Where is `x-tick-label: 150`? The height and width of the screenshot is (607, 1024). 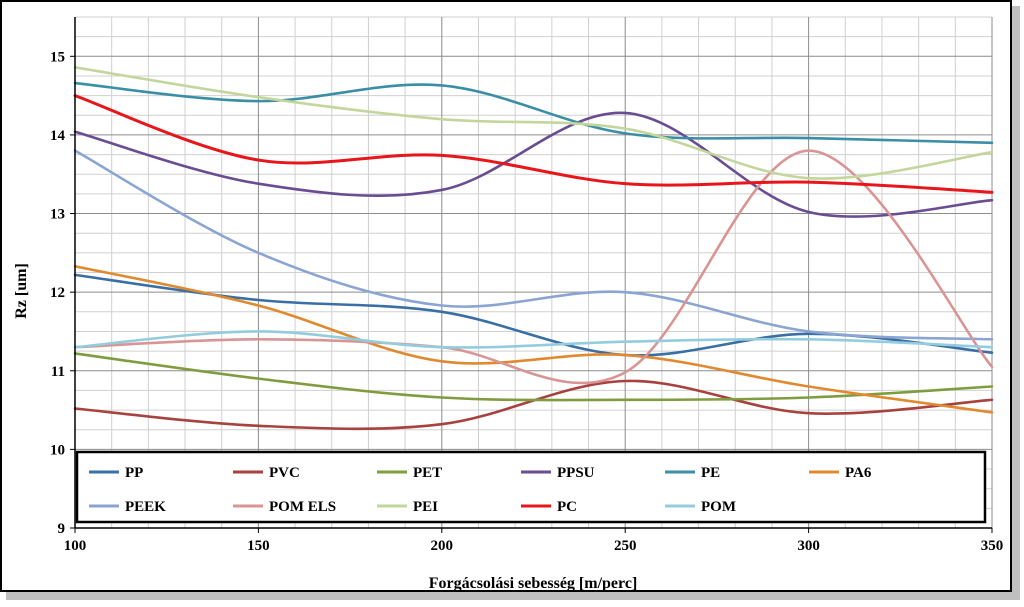 x-tick-label: 150 is located at coordinates (258, 546).